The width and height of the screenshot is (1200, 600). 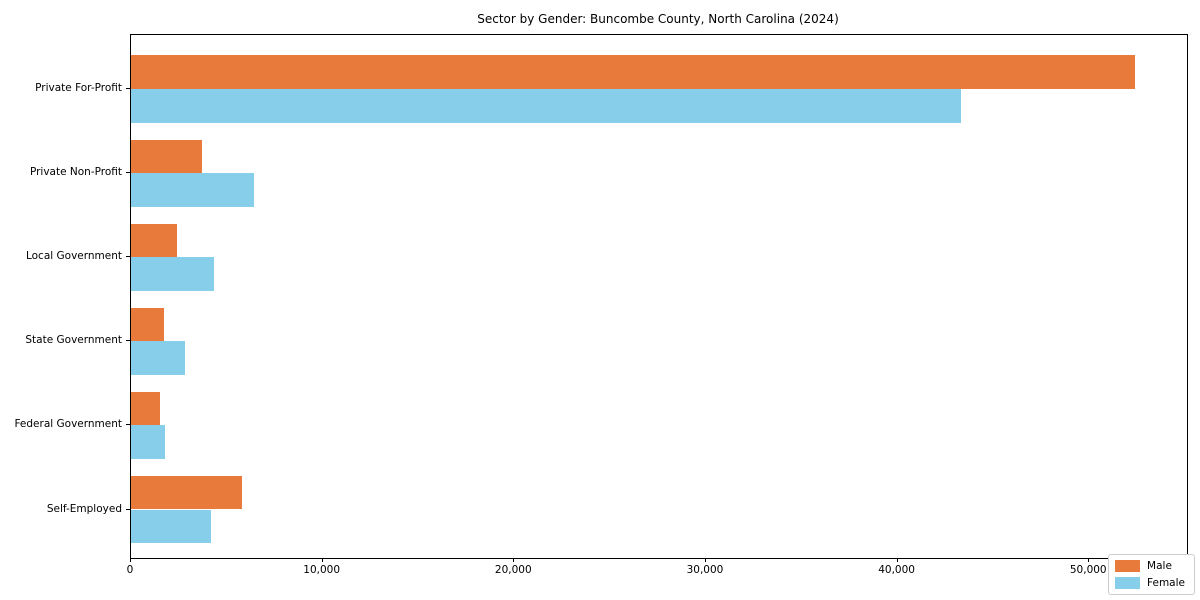 What do you see at coordinates (1166, 583) in the screenshot?
I see `legend-label-female: Female` at bounding box center [1166, 583].